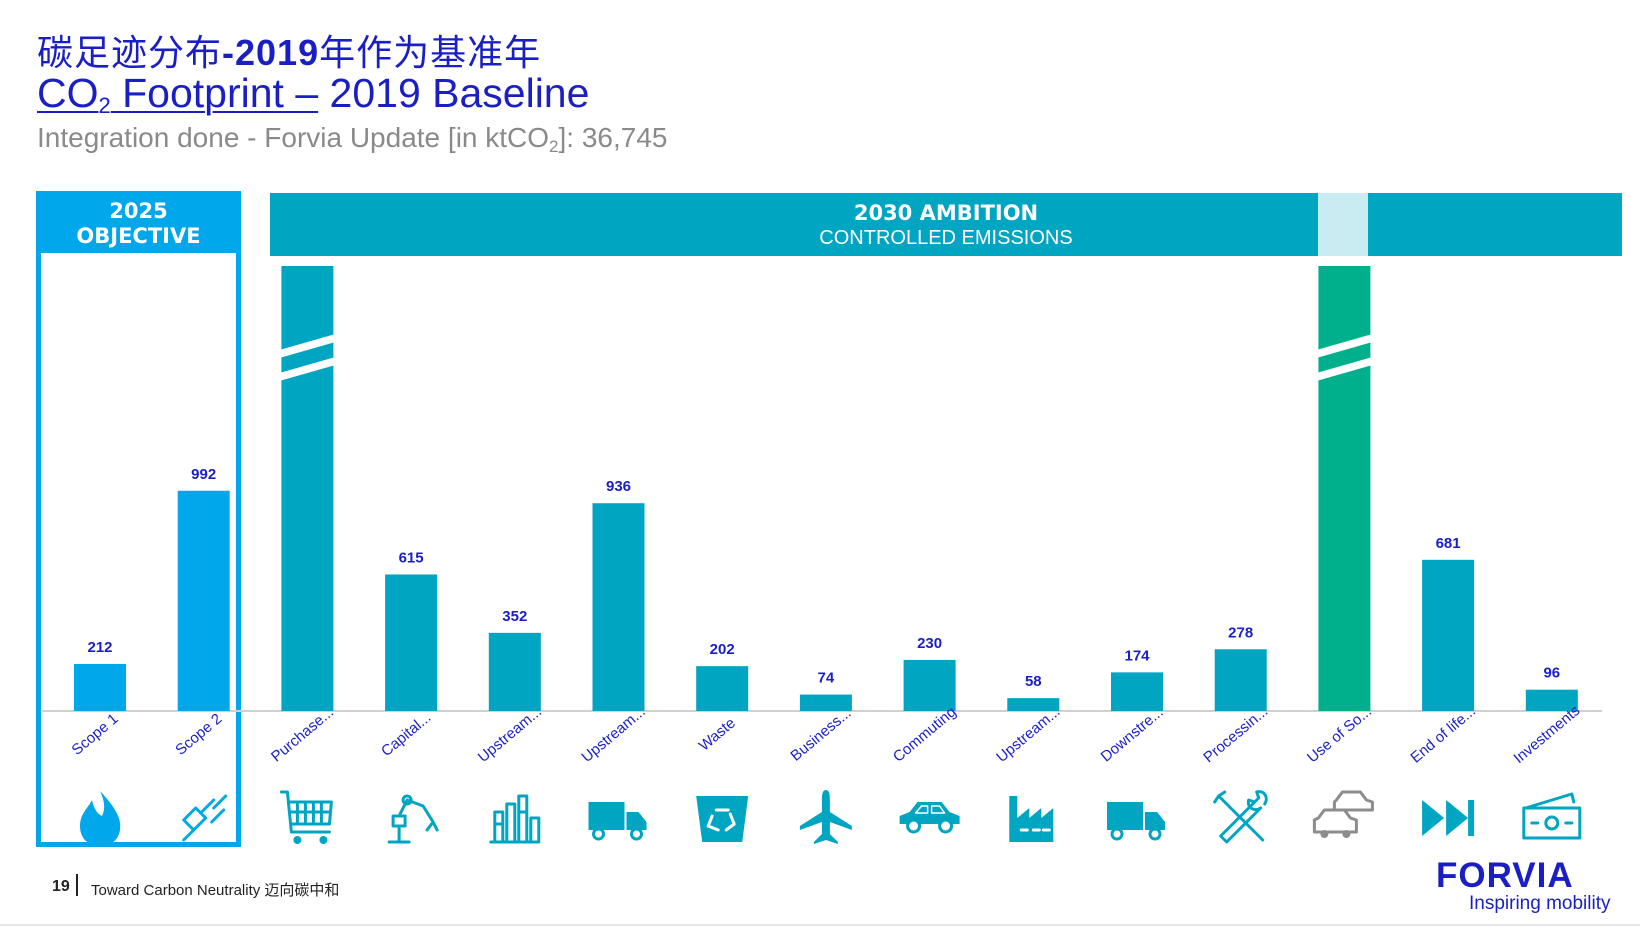 This screenshot has height=928, width=1640. What do you see at coordinates (613, 137) in the screenshot?
I see `subtitle-part2: ]: 36,745` at bounding box center [613, 137].